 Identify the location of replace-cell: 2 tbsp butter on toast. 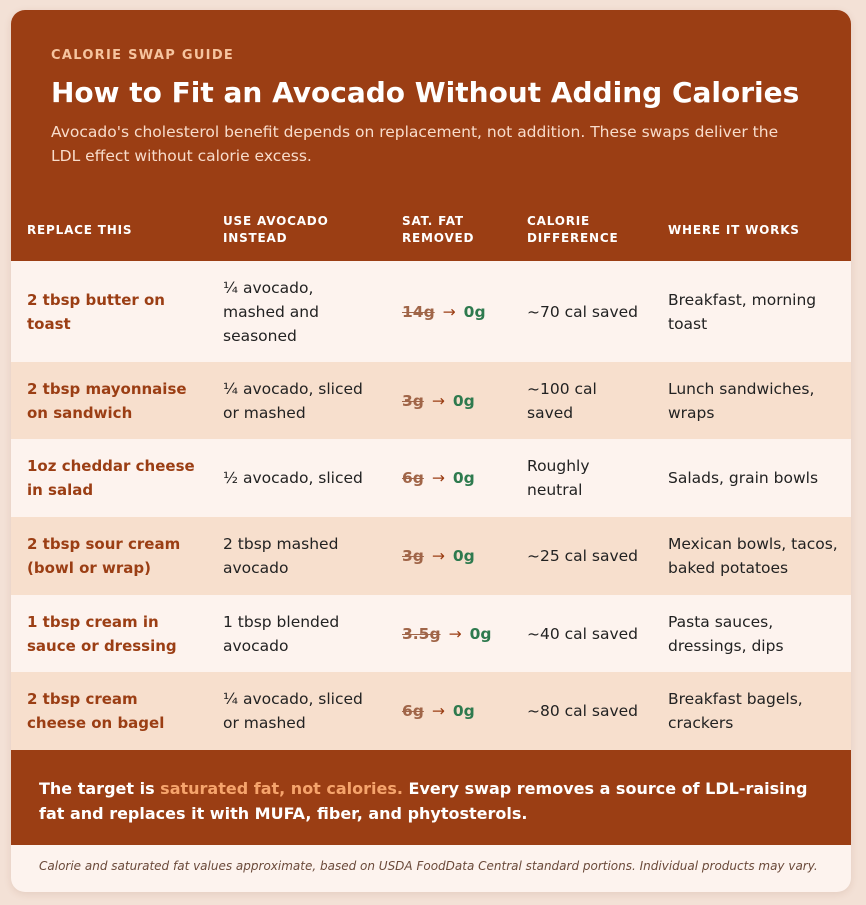
(109, 311).